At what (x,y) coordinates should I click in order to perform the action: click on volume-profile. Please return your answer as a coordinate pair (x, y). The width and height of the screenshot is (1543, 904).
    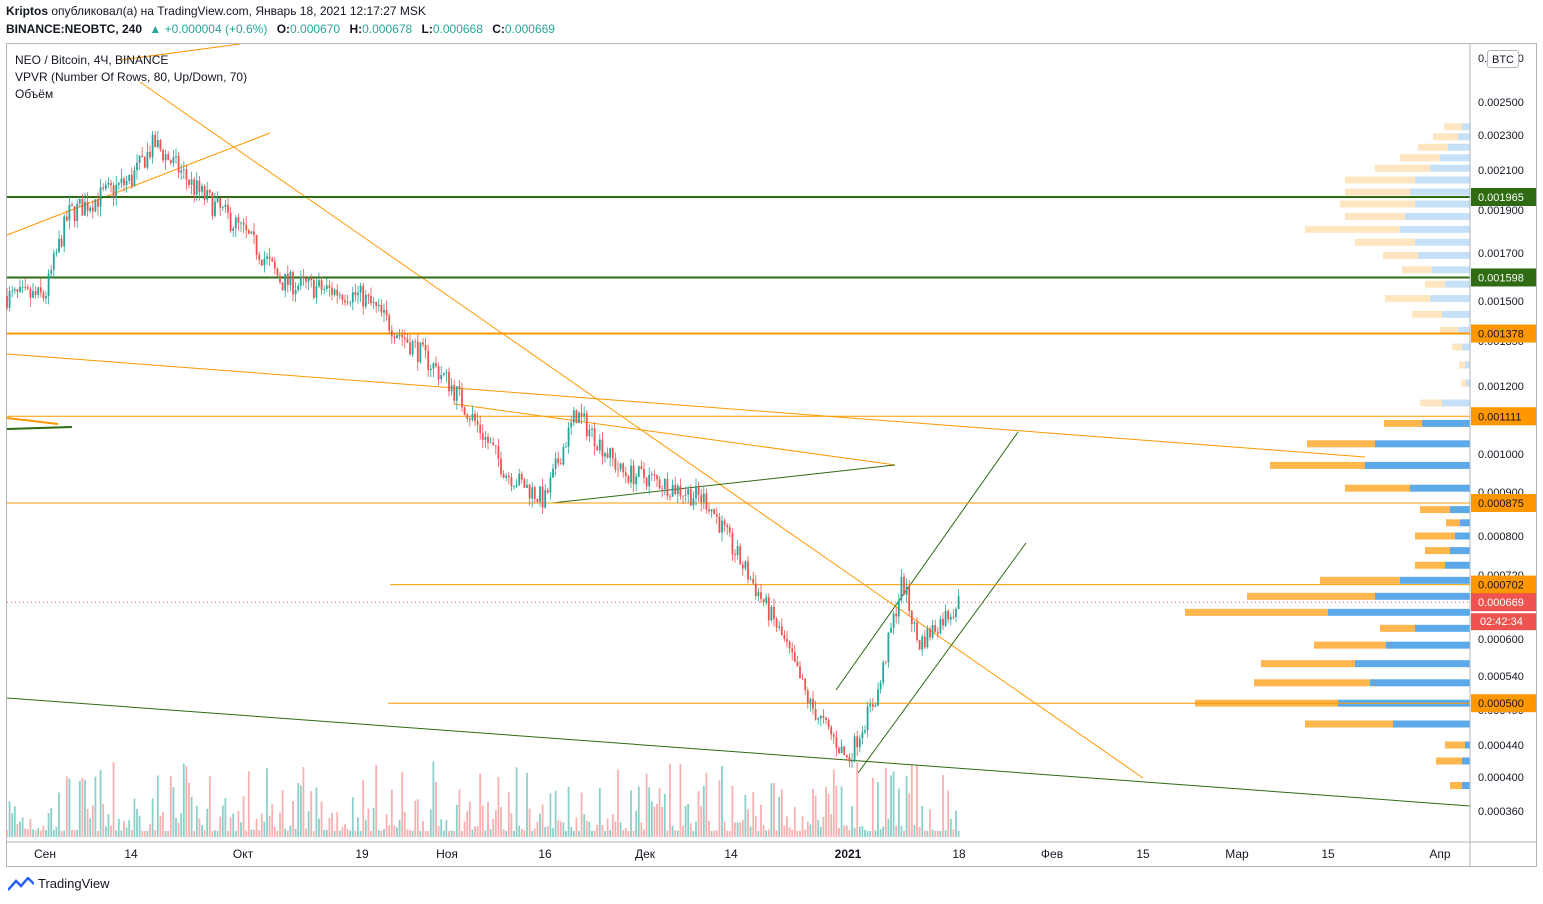
    Looking at the image, I should click on (1327, 456).